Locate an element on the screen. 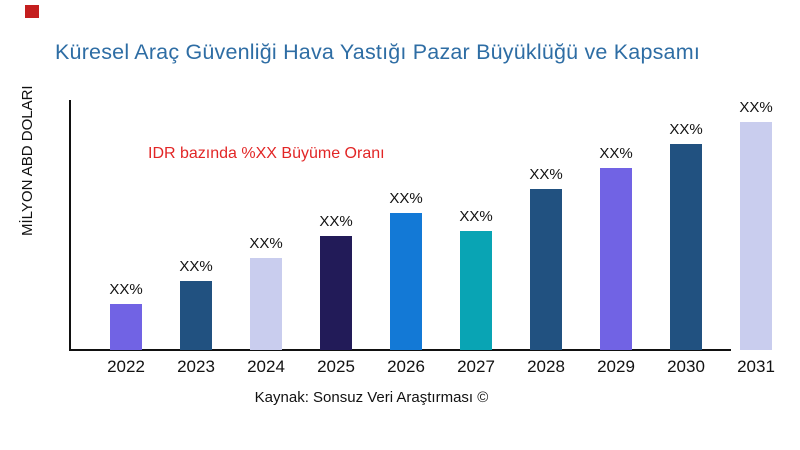 This screenshot has width=800, height=450. x-tick-label-2022: 2022 is located at coordinates (126, 366).